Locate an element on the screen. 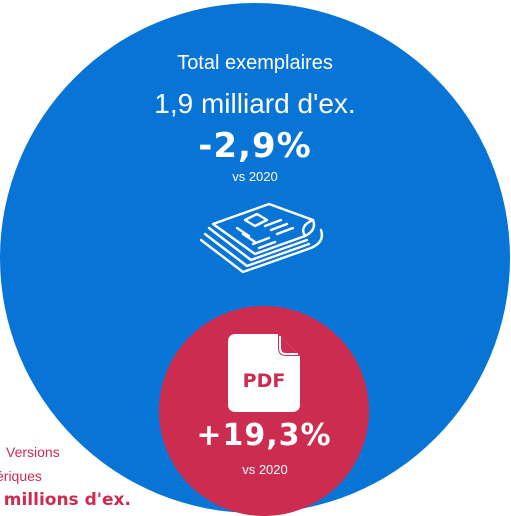 The height and width of the screenshot is (516, 511). total-value: 1,9 milliard d'ex. is located at coordinates (255, 103).